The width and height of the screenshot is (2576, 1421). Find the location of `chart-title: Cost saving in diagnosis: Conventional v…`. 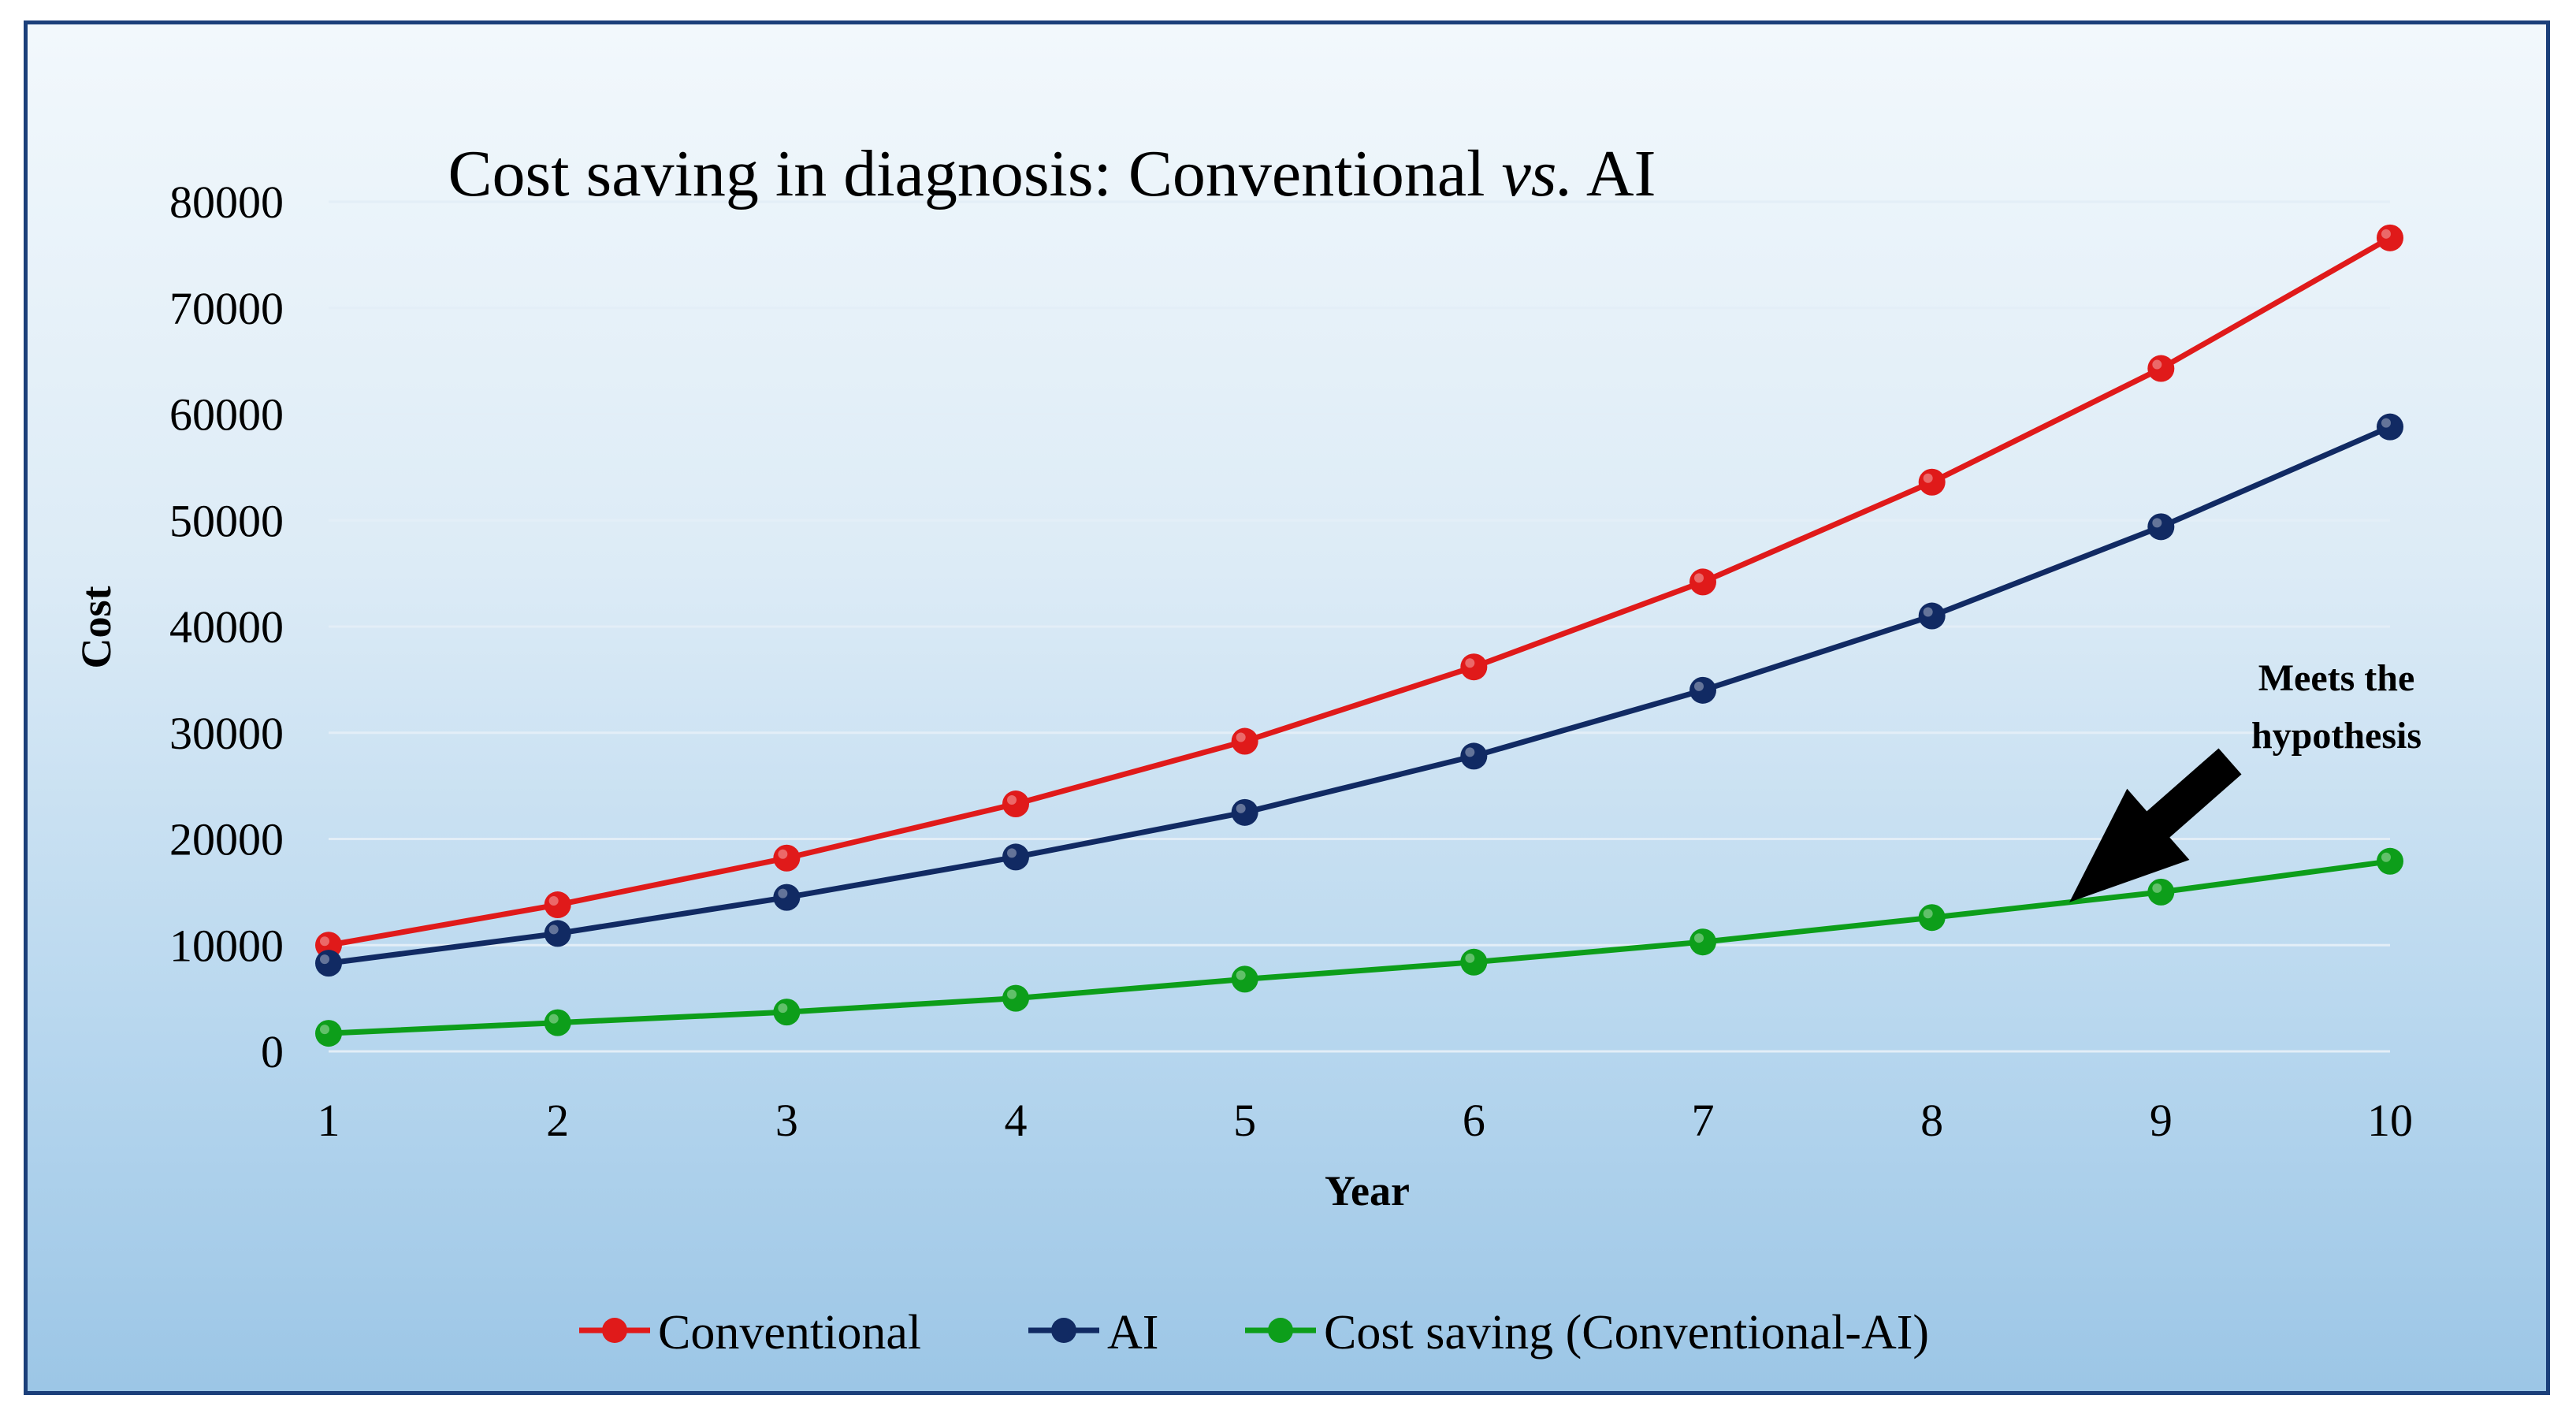

chart-title: Cost saving in diagnosis: Conventional v… is located at coordinates (1052, 173).